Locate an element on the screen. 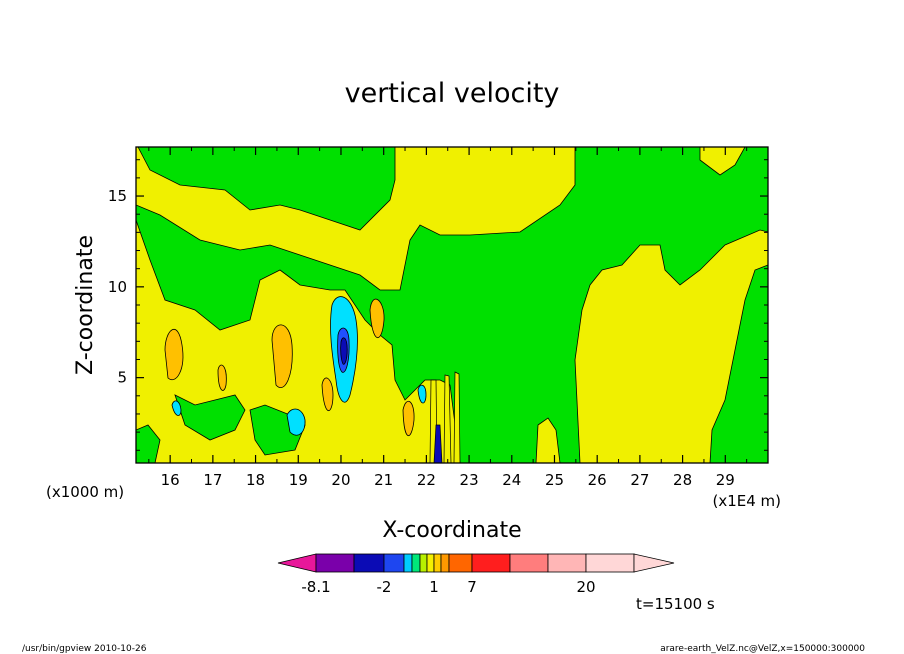 The width and height of the screenshot is (904, 654). x-tick-label: 28 is located at coordinates (682, 480).